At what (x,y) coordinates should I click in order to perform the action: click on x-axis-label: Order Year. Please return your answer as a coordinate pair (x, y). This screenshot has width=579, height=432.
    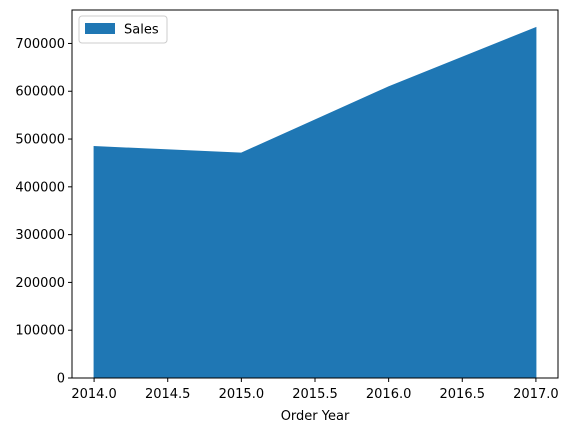
    Looking at the image, I should click on (315, 416).